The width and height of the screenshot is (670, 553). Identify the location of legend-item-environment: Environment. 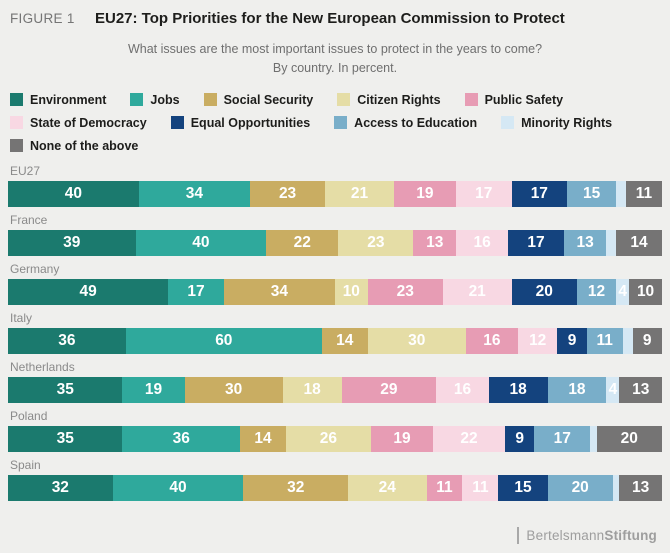
(58, 100).